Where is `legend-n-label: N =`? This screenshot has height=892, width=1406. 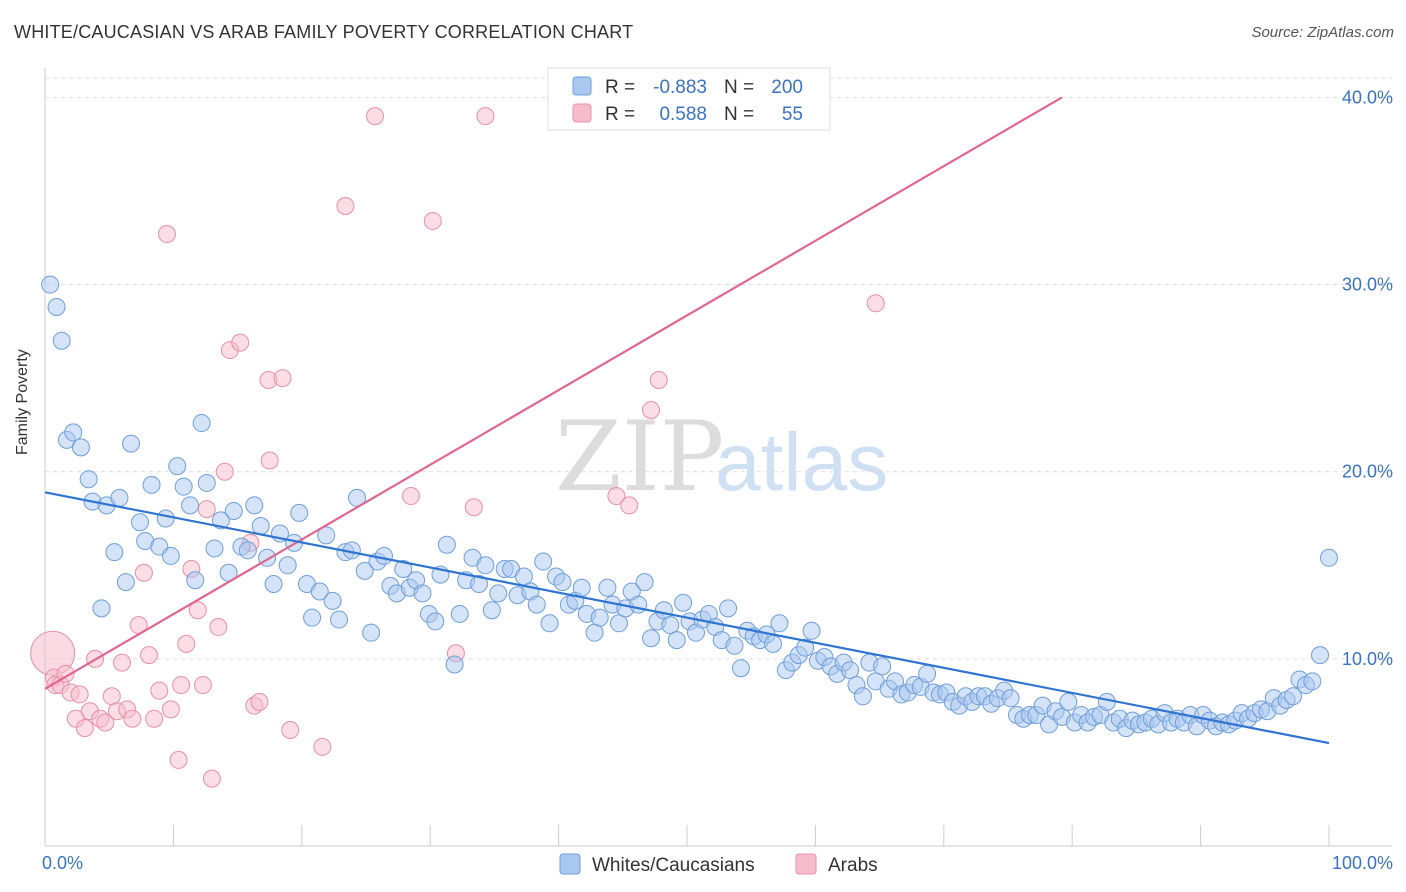 legend-n-label: N = is located at coordinates (739, 114).